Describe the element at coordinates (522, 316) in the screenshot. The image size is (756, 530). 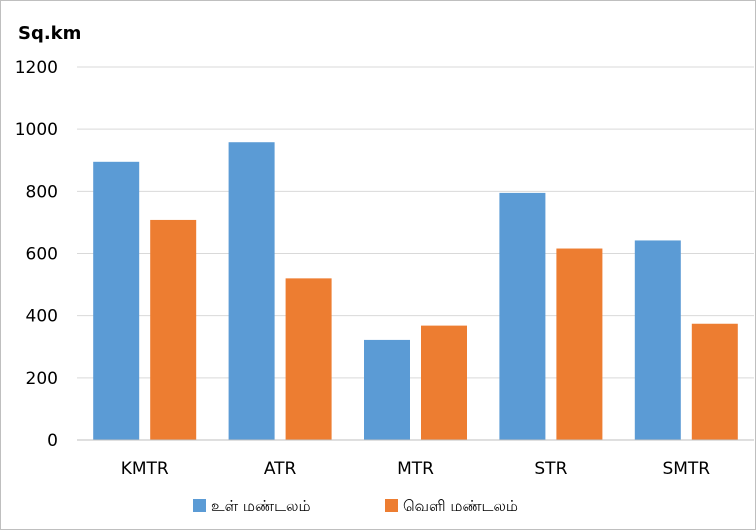
I see `bar-inner-str` at that location.